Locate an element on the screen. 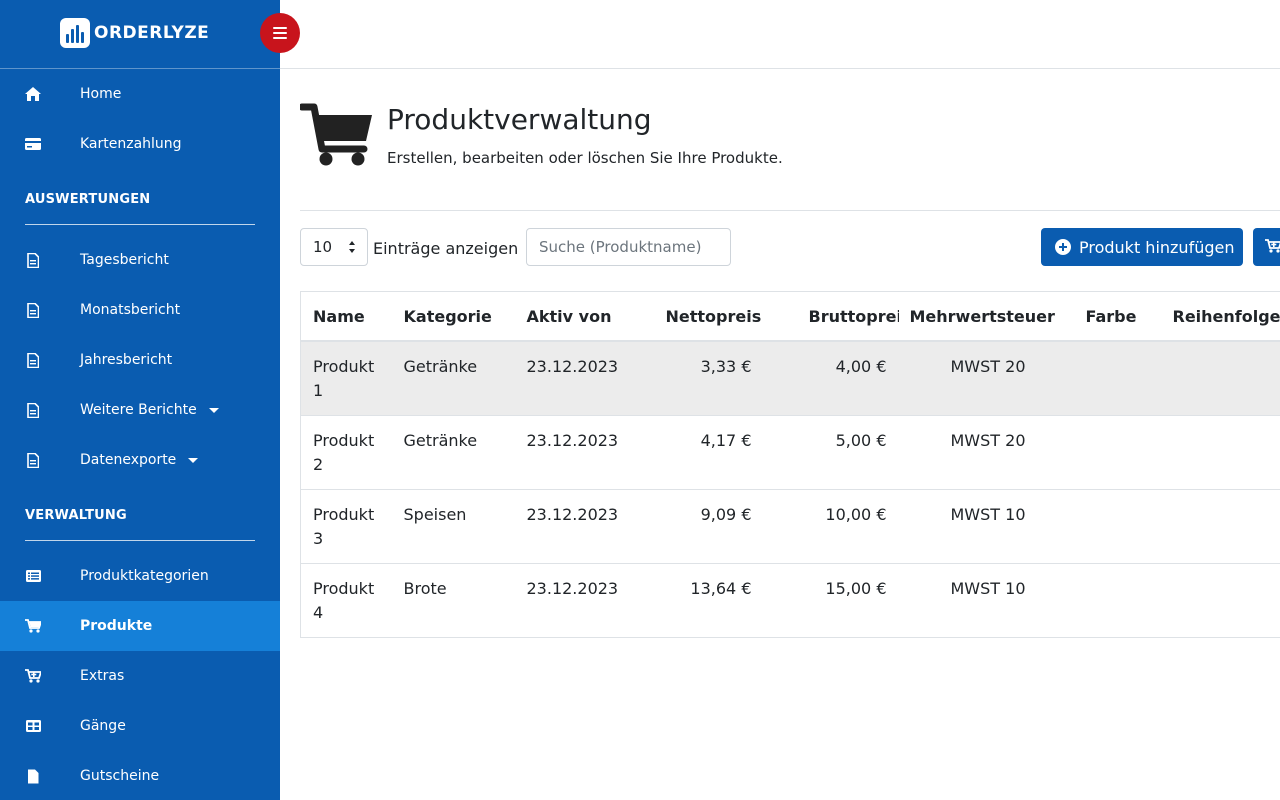 Image resolution: width=1280 pixels, height=800 pixels. sidebar-item-weitere-berichte: Weitere Berichte is located at coordinates (140, 410).